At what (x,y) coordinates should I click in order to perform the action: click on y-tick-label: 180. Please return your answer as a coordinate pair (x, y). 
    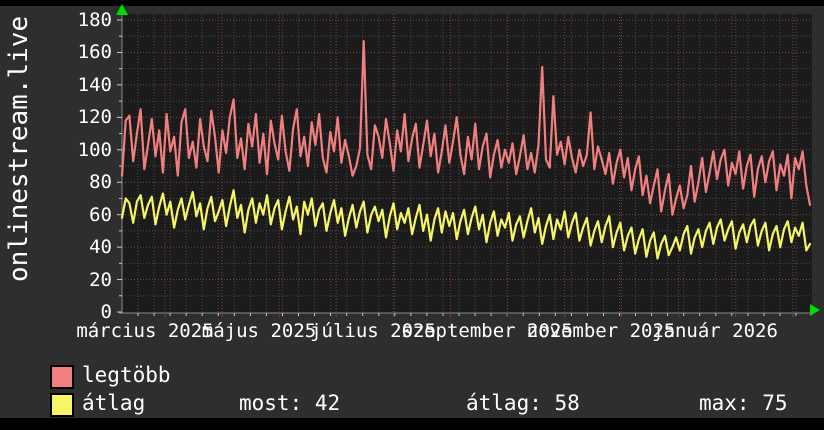
    Looking at the image, I should click on (94, 20).